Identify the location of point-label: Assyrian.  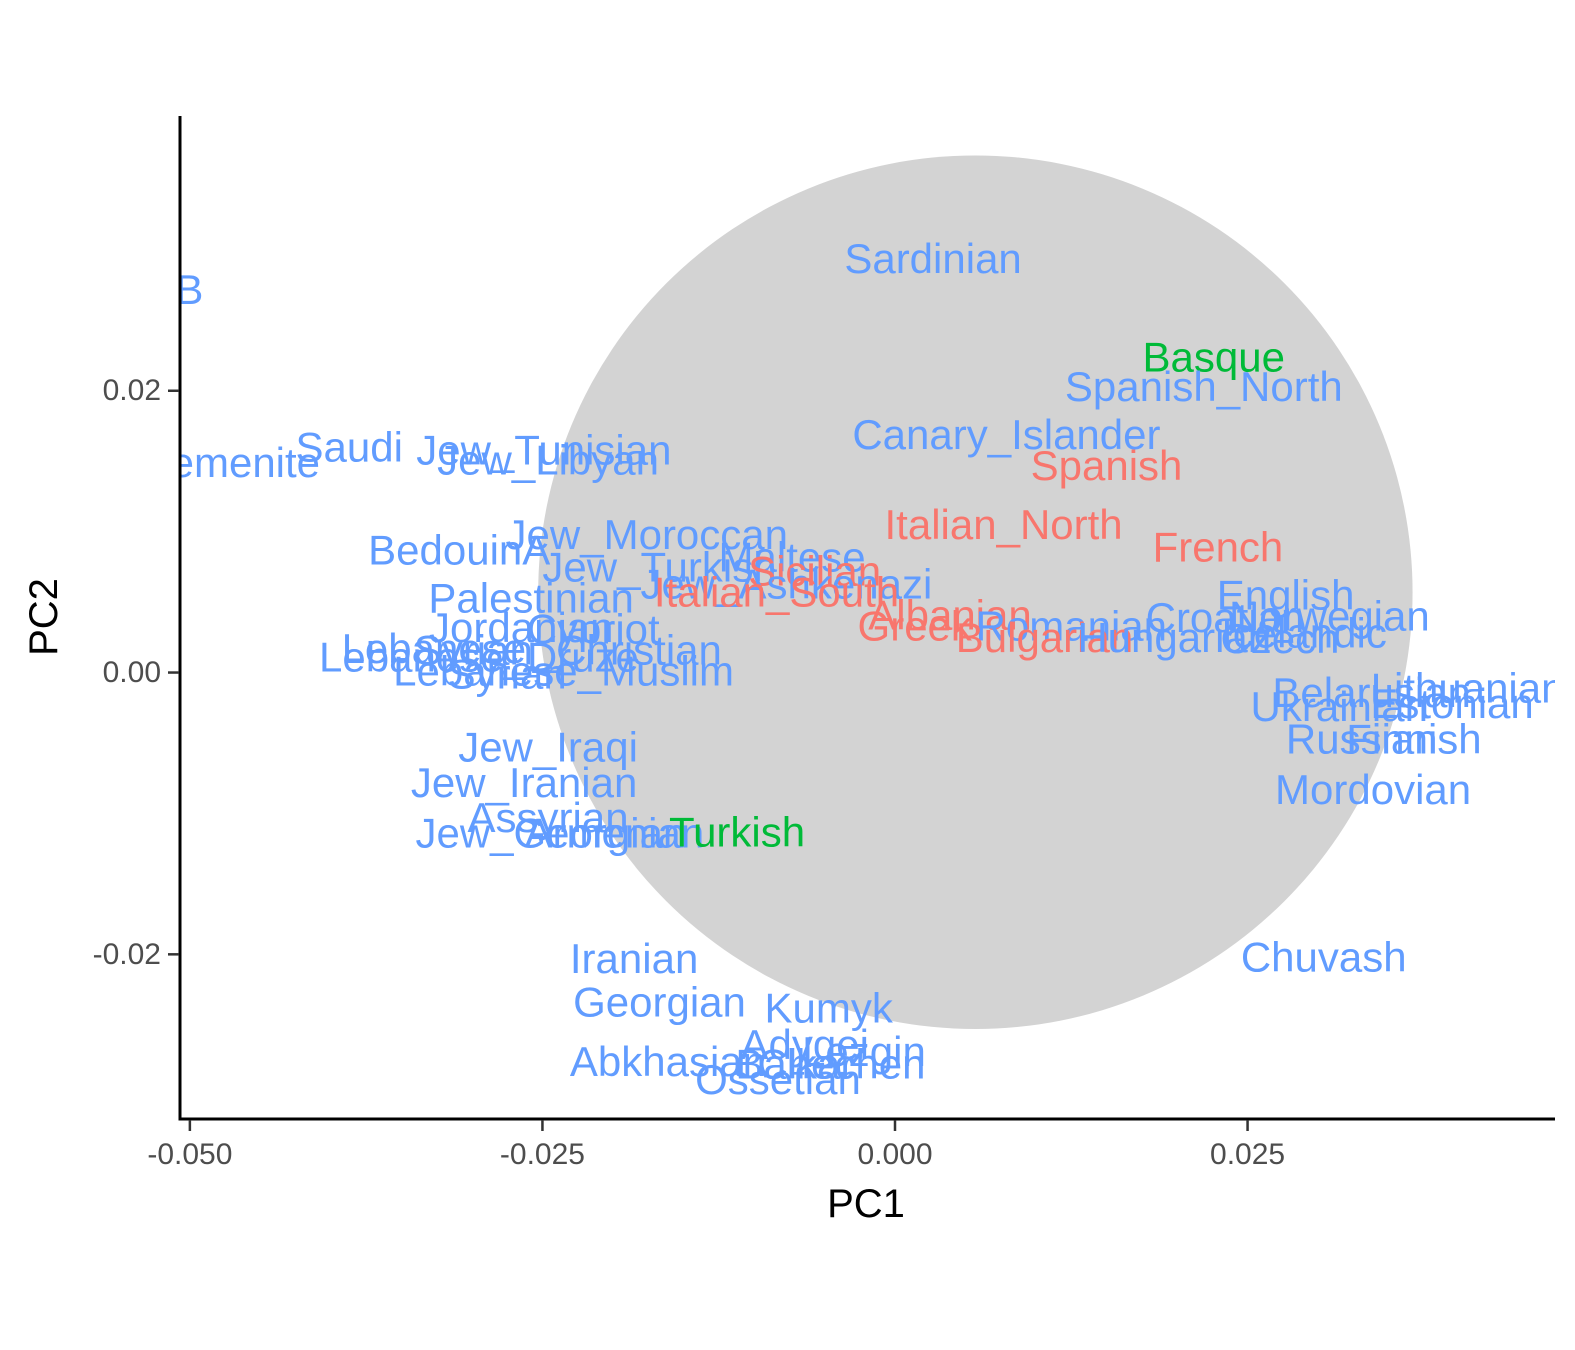
(548, 817).